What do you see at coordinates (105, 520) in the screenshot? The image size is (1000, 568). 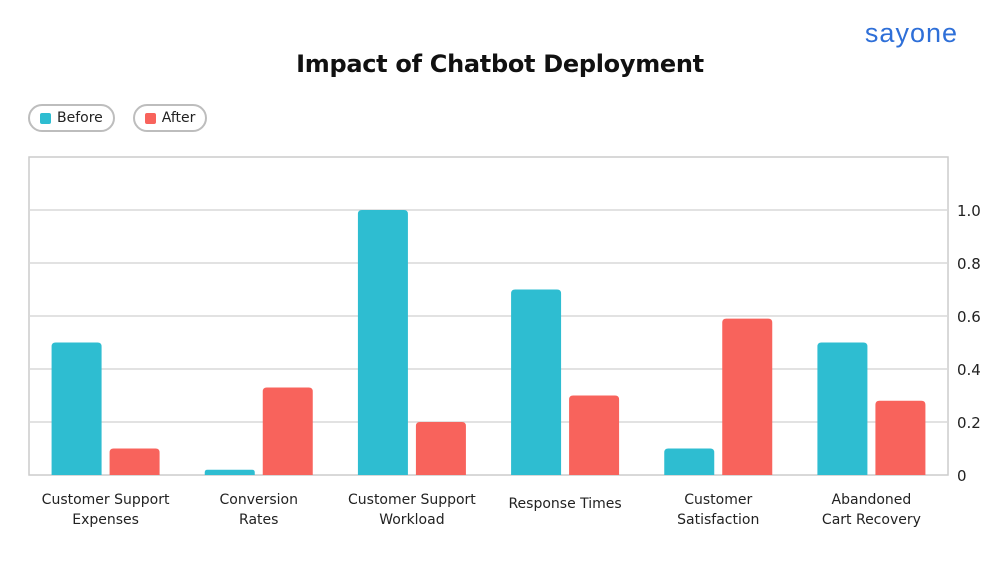 I see `x-tick-label: Expenses` at bounding box center [105, 520].